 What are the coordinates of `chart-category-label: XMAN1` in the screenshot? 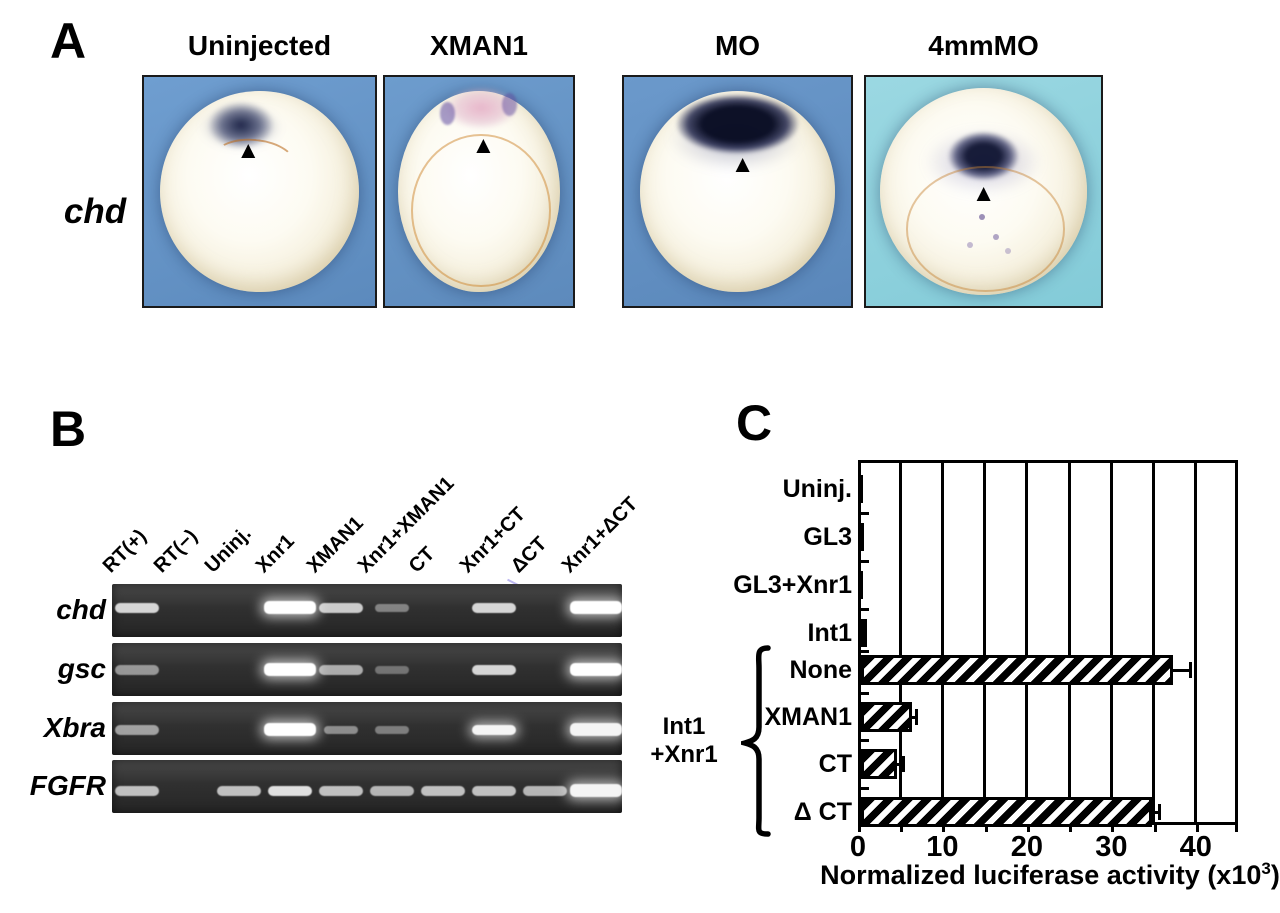 It's located at (808, 717).